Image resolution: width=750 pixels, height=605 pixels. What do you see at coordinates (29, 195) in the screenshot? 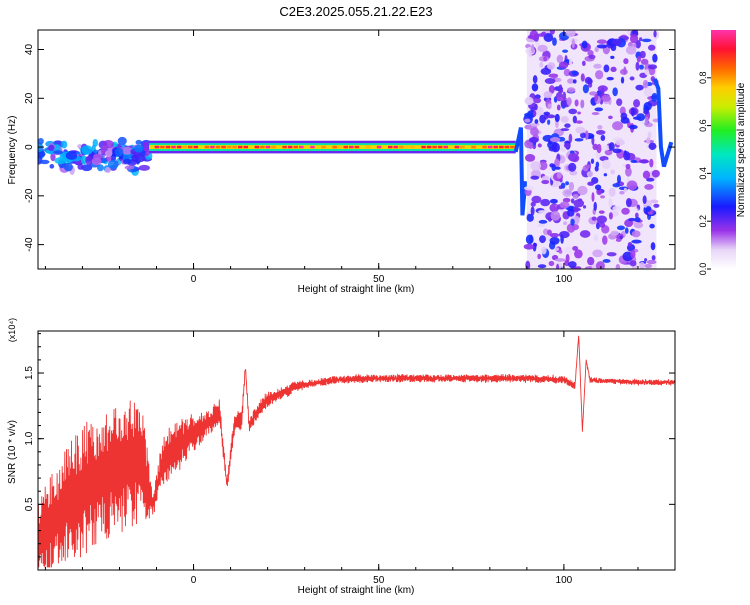
I see `spectrogram-ytick-label: -20` at bounding box center [29, 195].